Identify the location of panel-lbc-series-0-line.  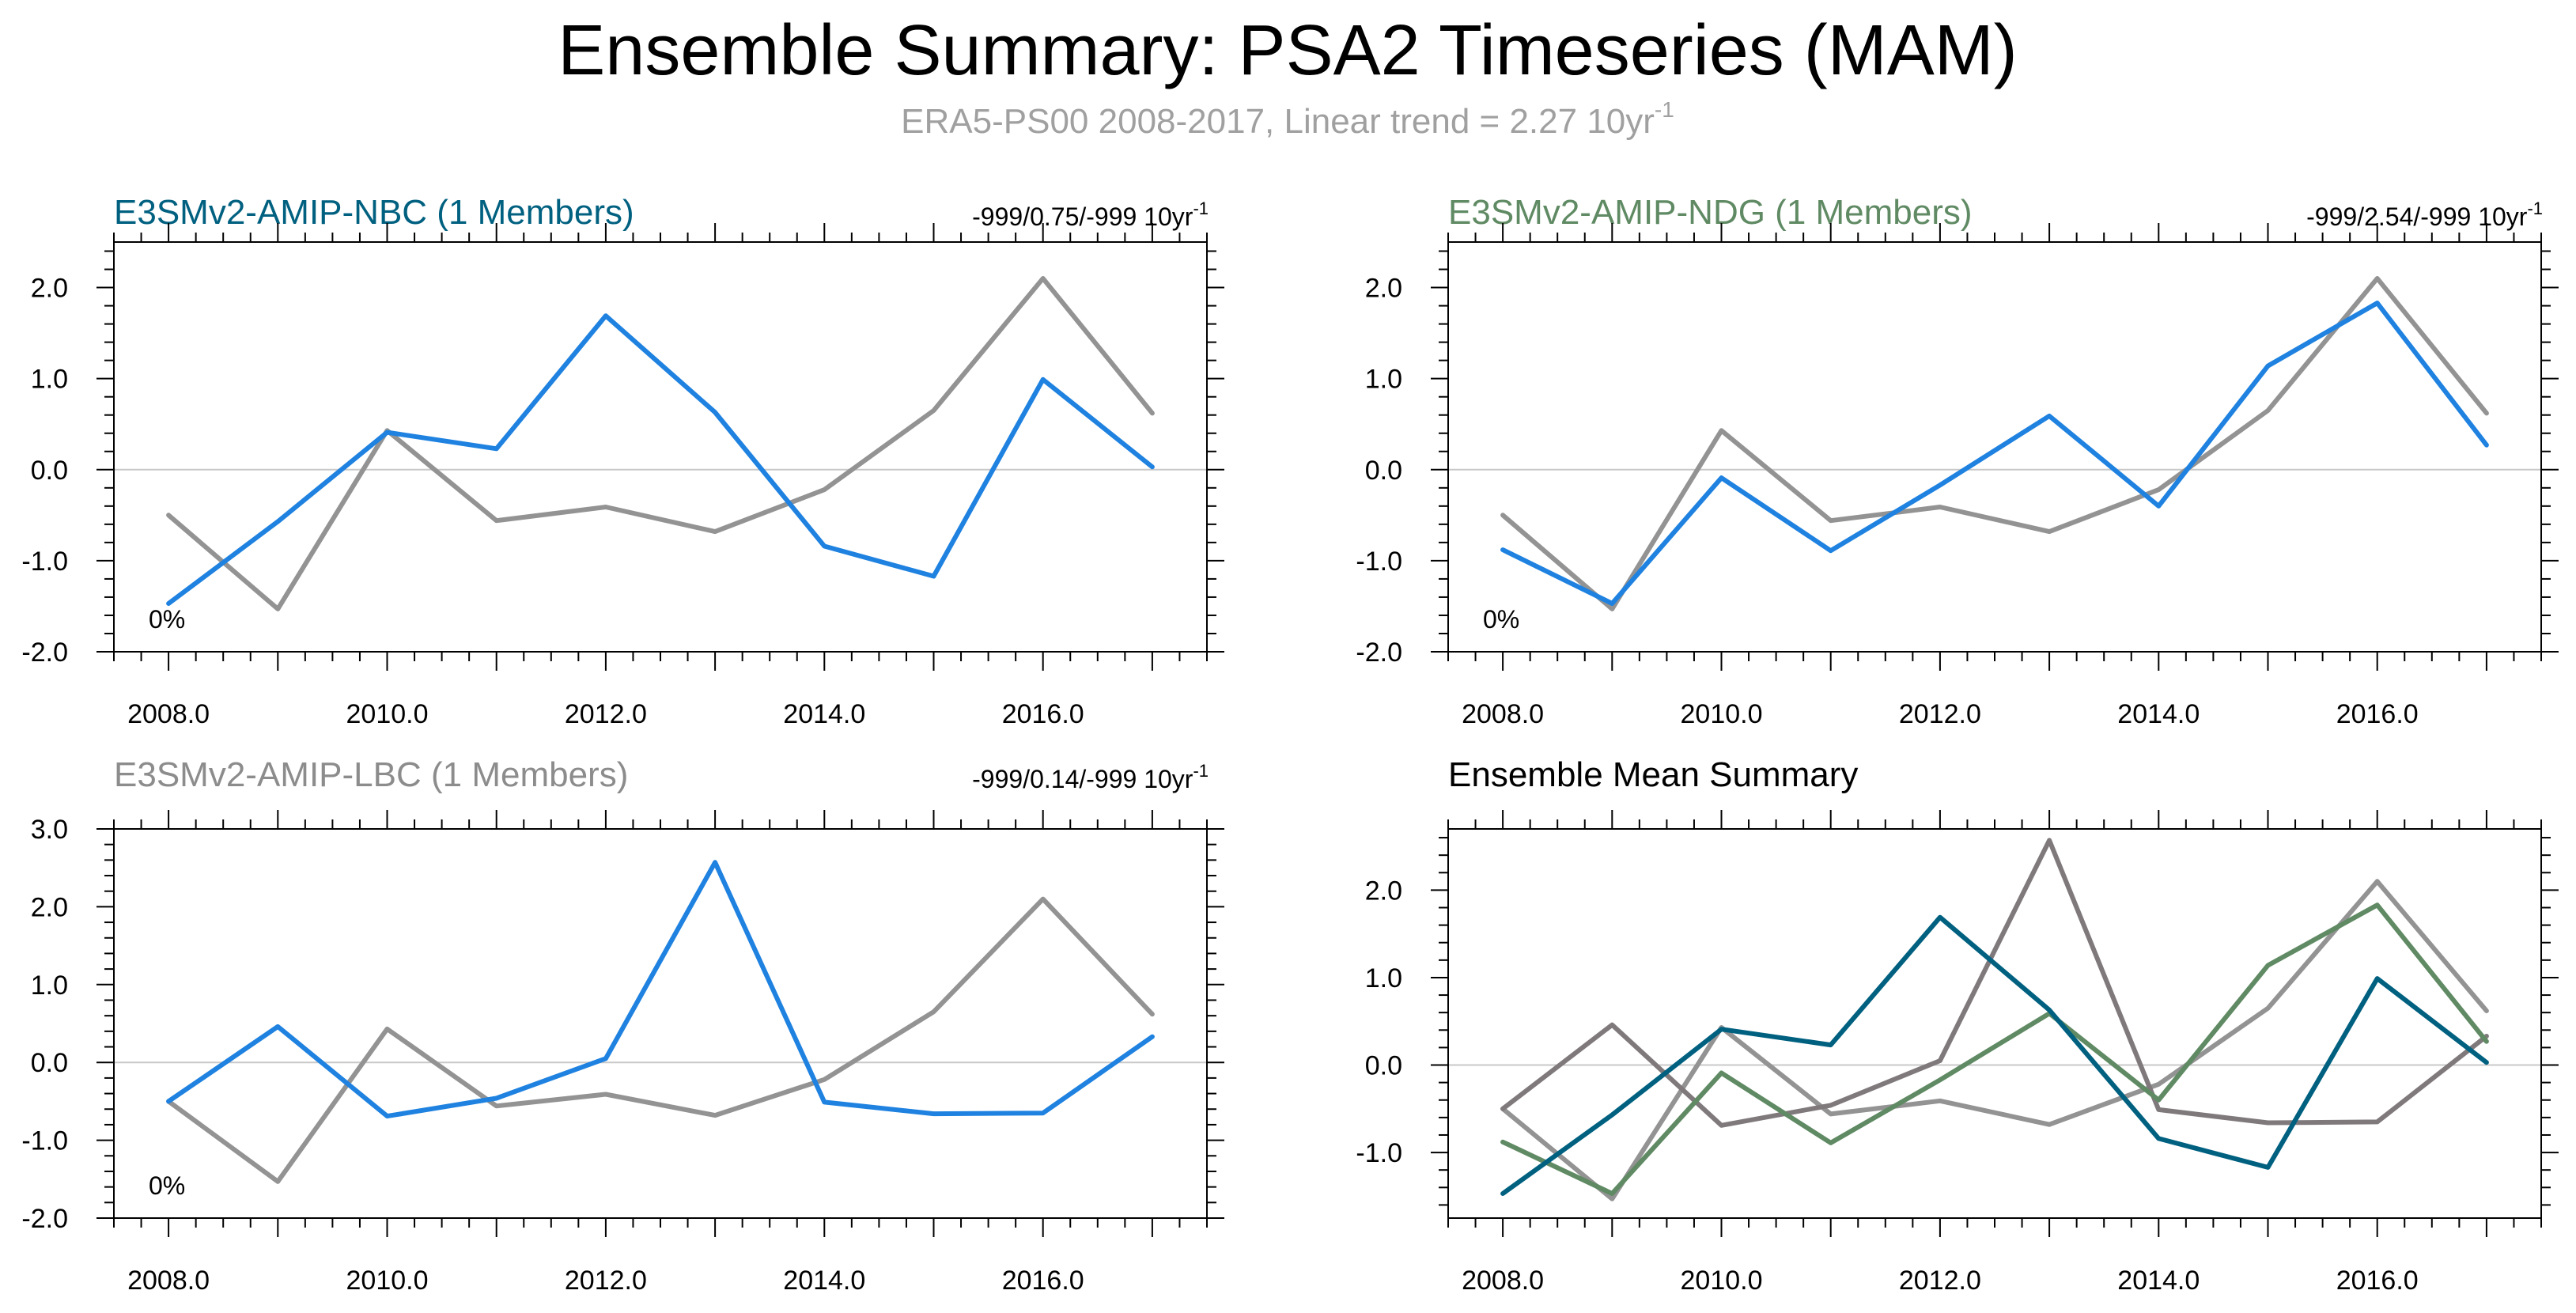
(660, 1040).